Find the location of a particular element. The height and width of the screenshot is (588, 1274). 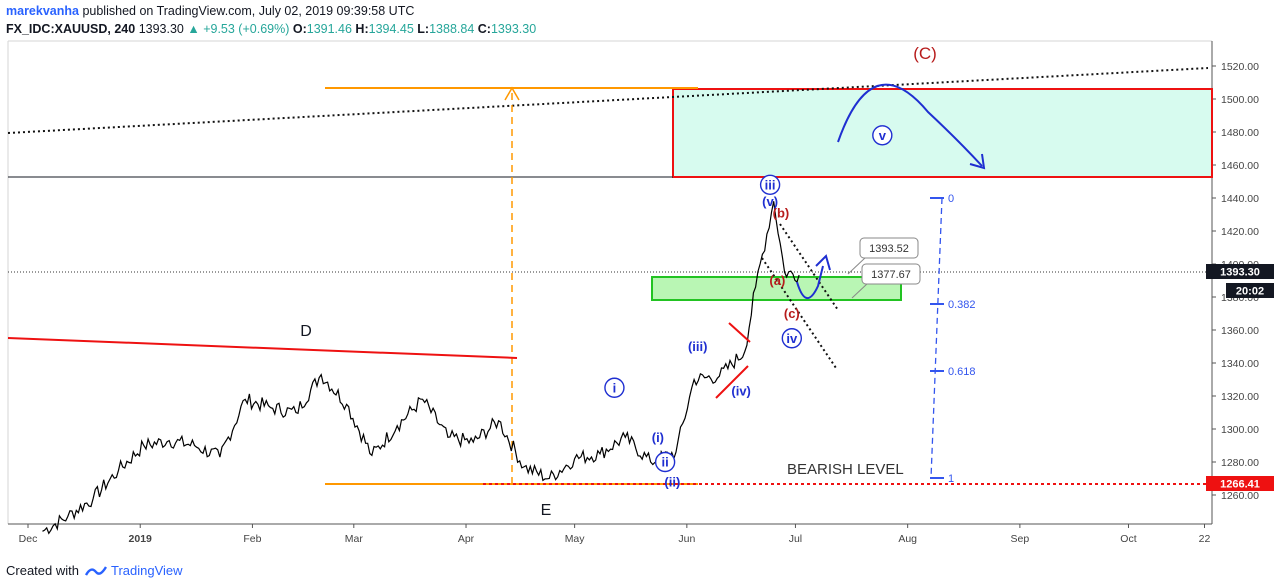

wave-label-C: (C) is located at coordinates (925, 53).